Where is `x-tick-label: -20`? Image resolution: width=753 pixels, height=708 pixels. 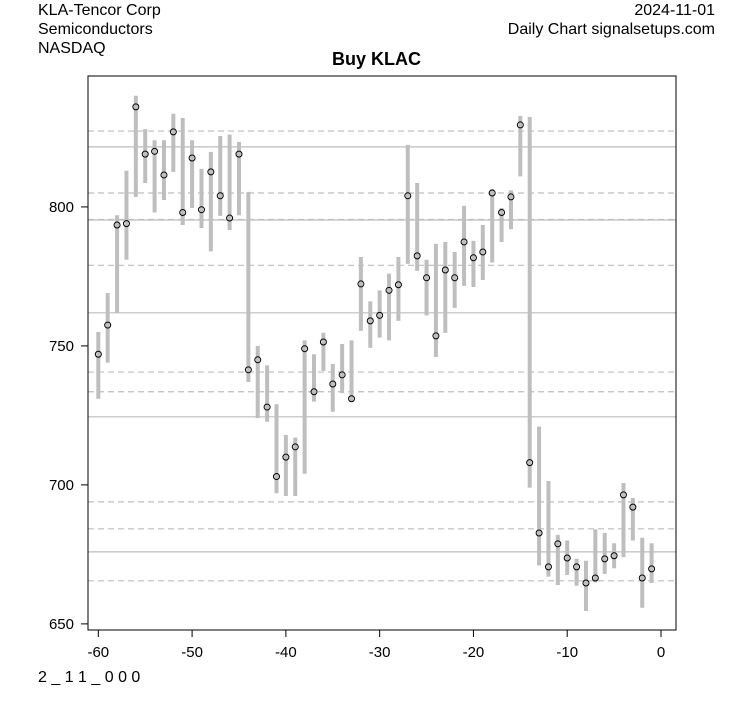 x-tick-label: -20 is located at coordinates (474, 652).